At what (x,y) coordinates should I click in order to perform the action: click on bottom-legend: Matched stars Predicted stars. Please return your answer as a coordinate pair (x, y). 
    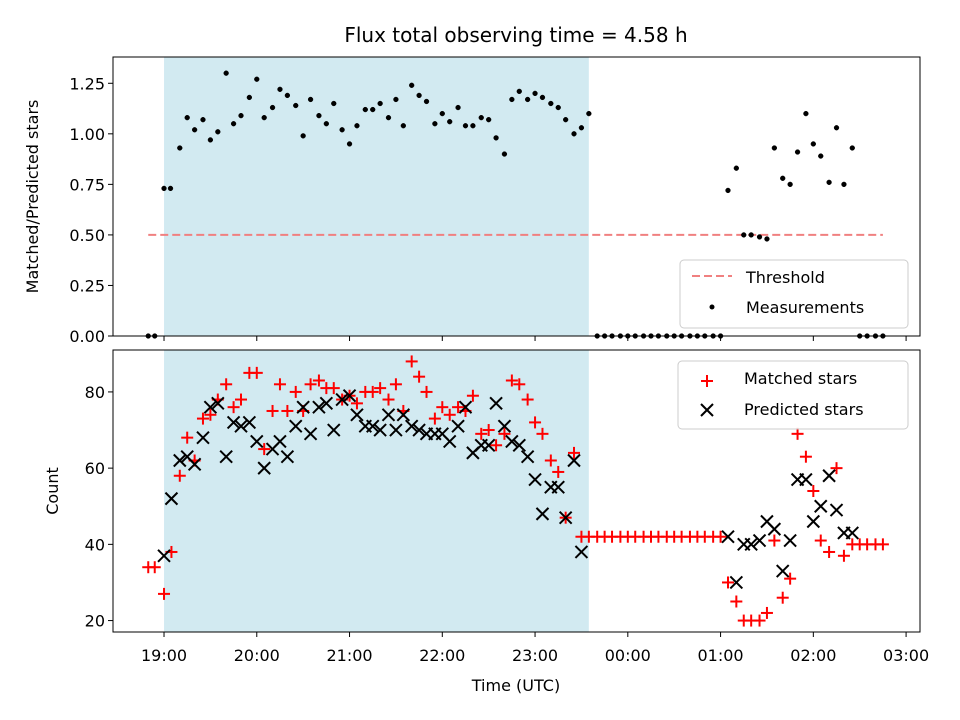
    Looking at the image, I should click on (793, 395).